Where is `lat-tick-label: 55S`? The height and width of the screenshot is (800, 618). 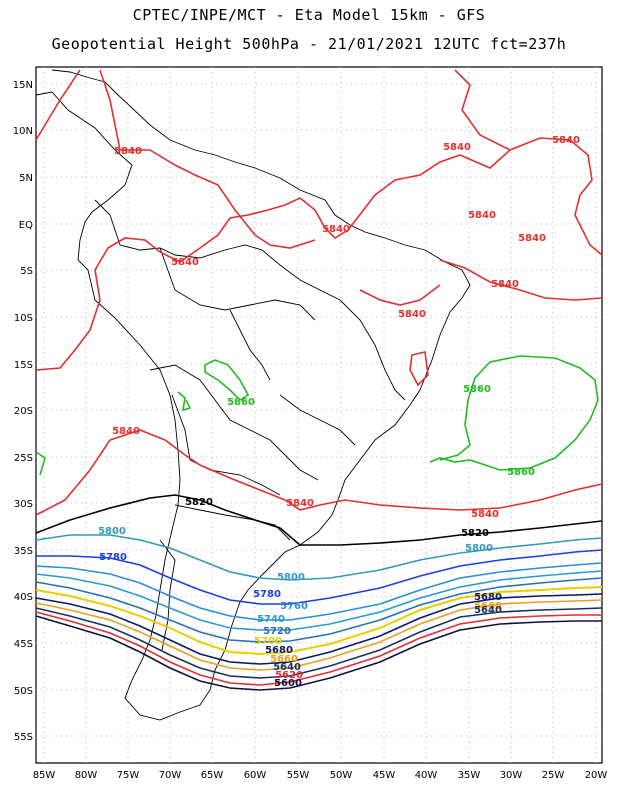 lat-tick-label: 55S is located at coordinates (23, 737).